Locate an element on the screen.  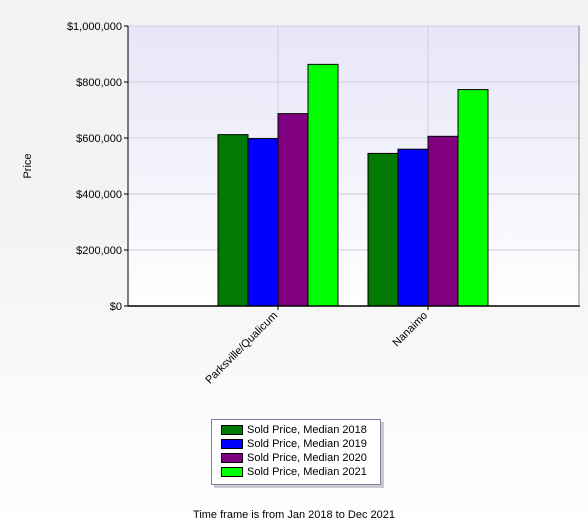
legend-item: Sold Price, Median 2020 is located at coordinates (300, 458).